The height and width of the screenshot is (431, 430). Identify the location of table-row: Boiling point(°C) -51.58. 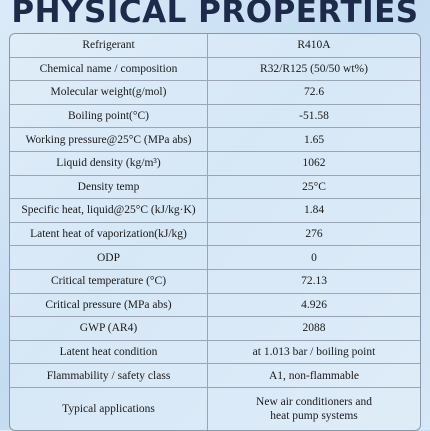
(215, 116).